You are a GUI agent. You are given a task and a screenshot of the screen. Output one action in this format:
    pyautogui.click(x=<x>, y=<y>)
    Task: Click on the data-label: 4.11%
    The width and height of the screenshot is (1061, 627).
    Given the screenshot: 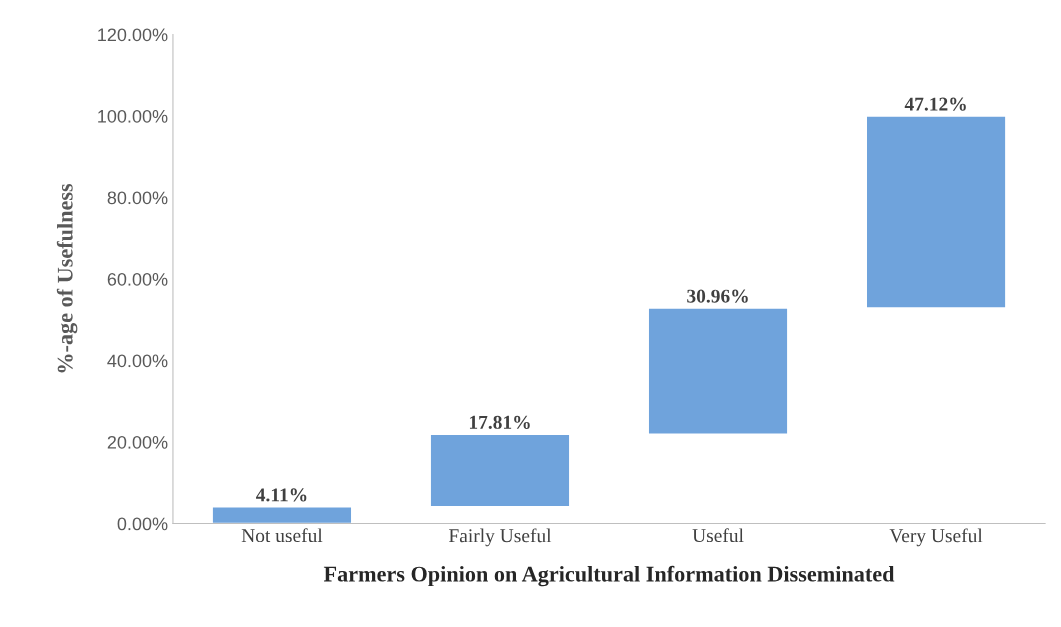 What is the action you would take?
    pyautogui.click(x=281, y=495)
    